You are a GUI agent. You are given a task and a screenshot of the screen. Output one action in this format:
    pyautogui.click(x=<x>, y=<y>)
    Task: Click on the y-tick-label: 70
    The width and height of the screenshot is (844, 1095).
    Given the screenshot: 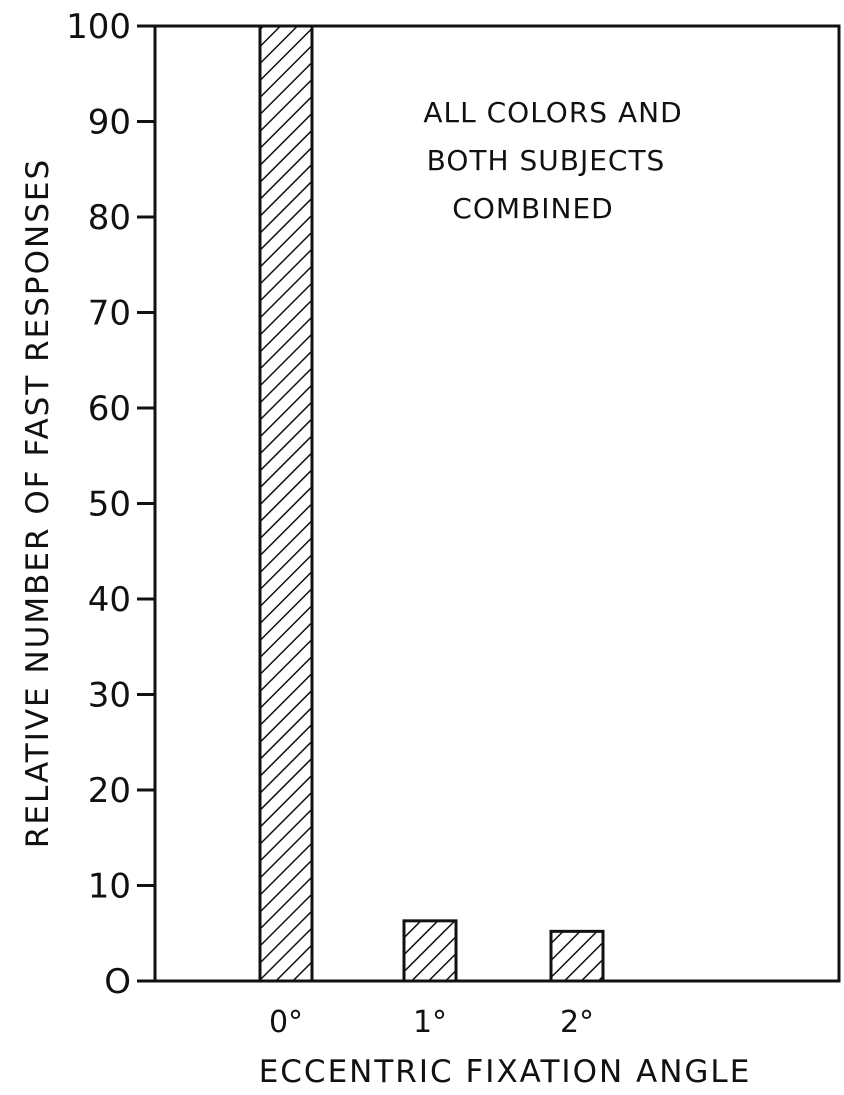 What is the action you would take?
    pyautogui.click(x=109, y=314)
    